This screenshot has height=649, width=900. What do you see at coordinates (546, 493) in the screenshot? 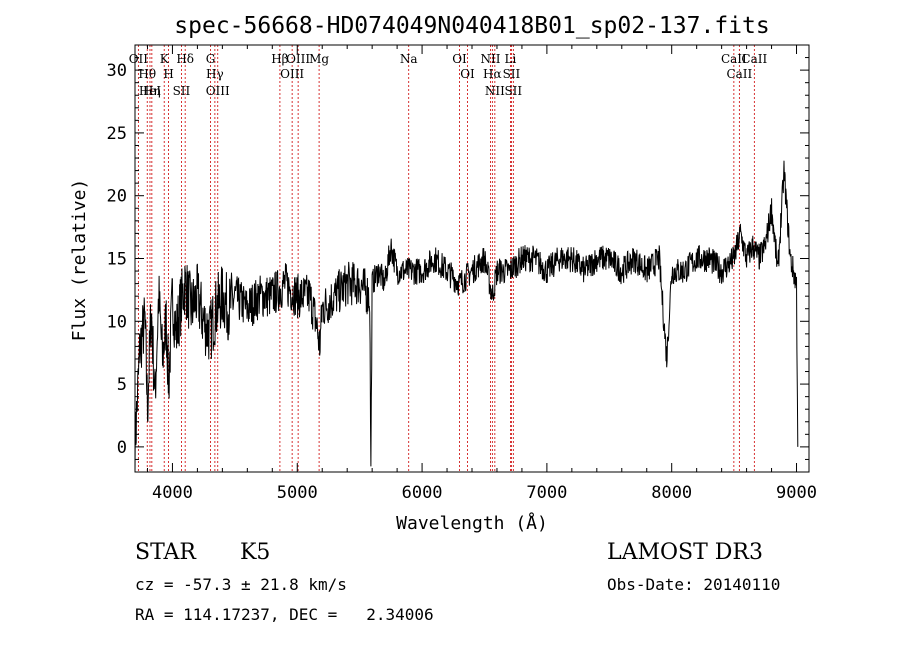
I see `x-tick-label: 7000` at bounding box center [546, 493].